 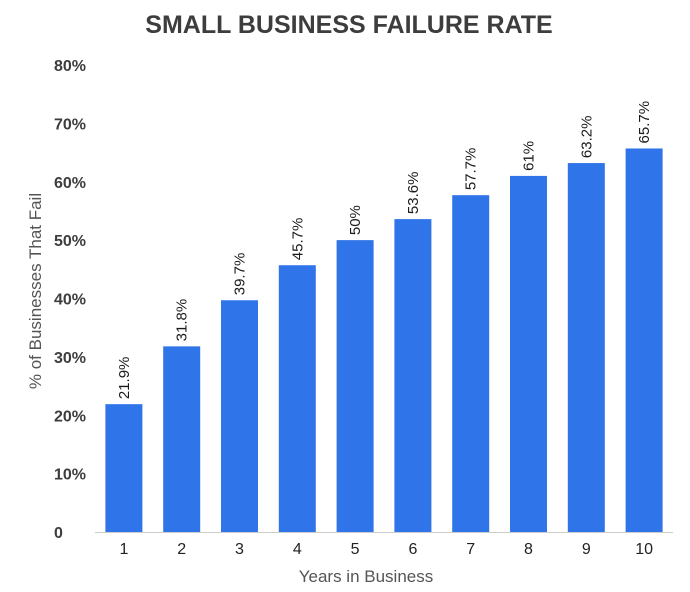 I want to click on x-tick-label: 3, so click(x=239, y=549).